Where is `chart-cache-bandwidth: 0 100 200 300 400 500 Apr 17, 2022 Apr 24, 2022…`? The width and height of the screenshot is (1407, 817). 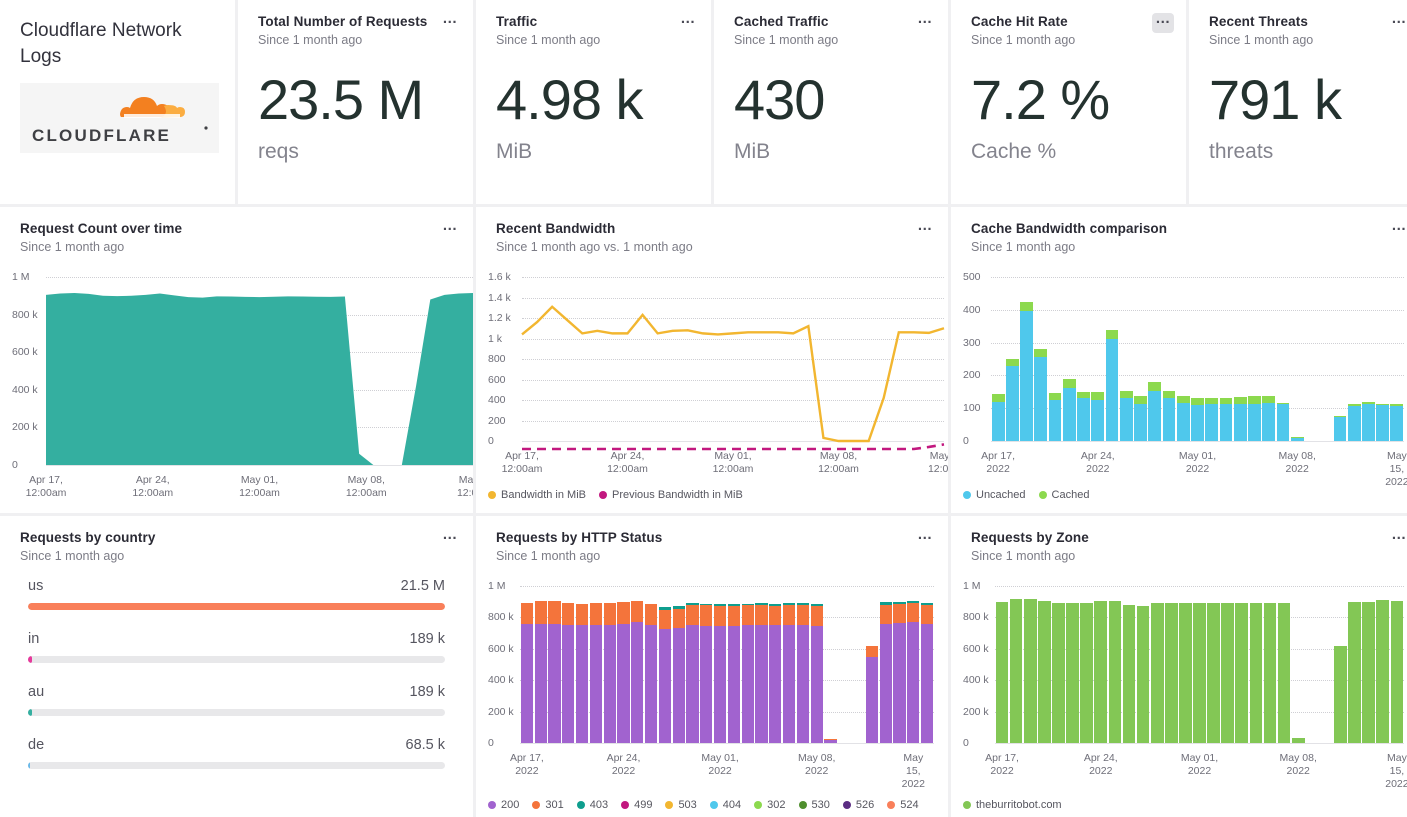
chart-cache-bandwidth: 0 100 200 300 400 500 Apr 17, 2022 Apr 24, 2022… is located at coordinates (1179, 386).